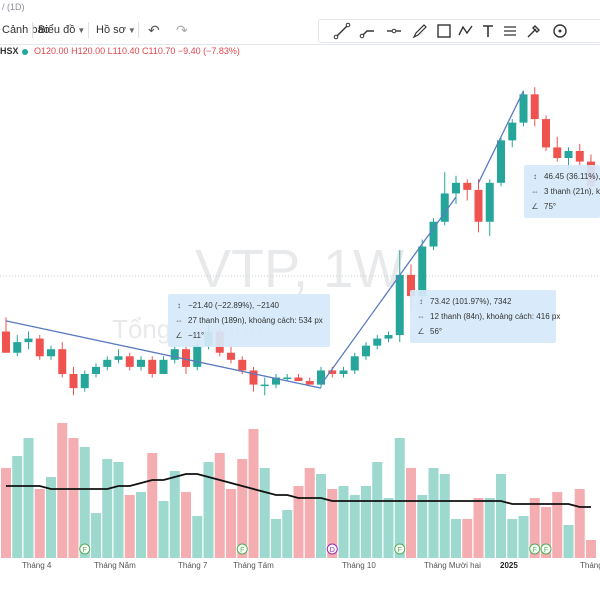 The width and height of the screenshot is (600, 600). Describe the element at coordinates (368, 31) in the screenshot. I see `ray-icon` at that location.